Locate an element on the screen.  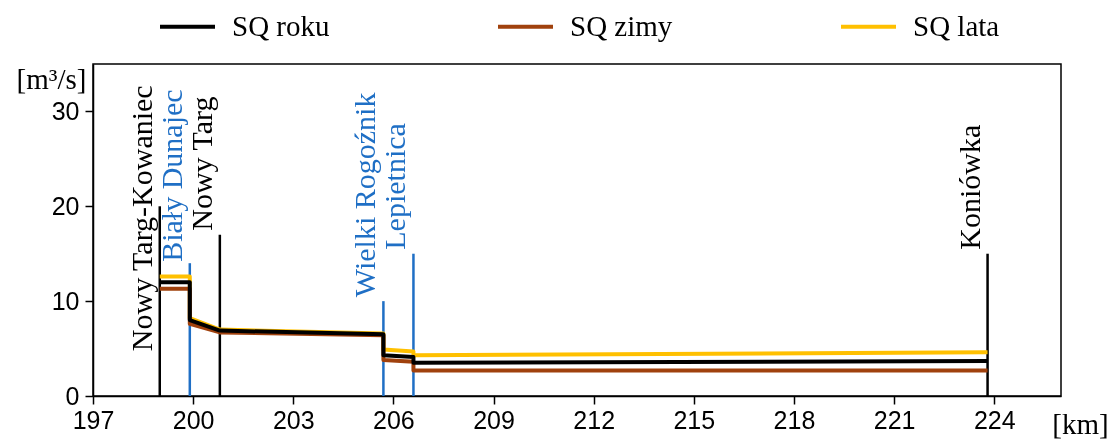
x-tick-label: 209 is located at coordinates (494, 419).